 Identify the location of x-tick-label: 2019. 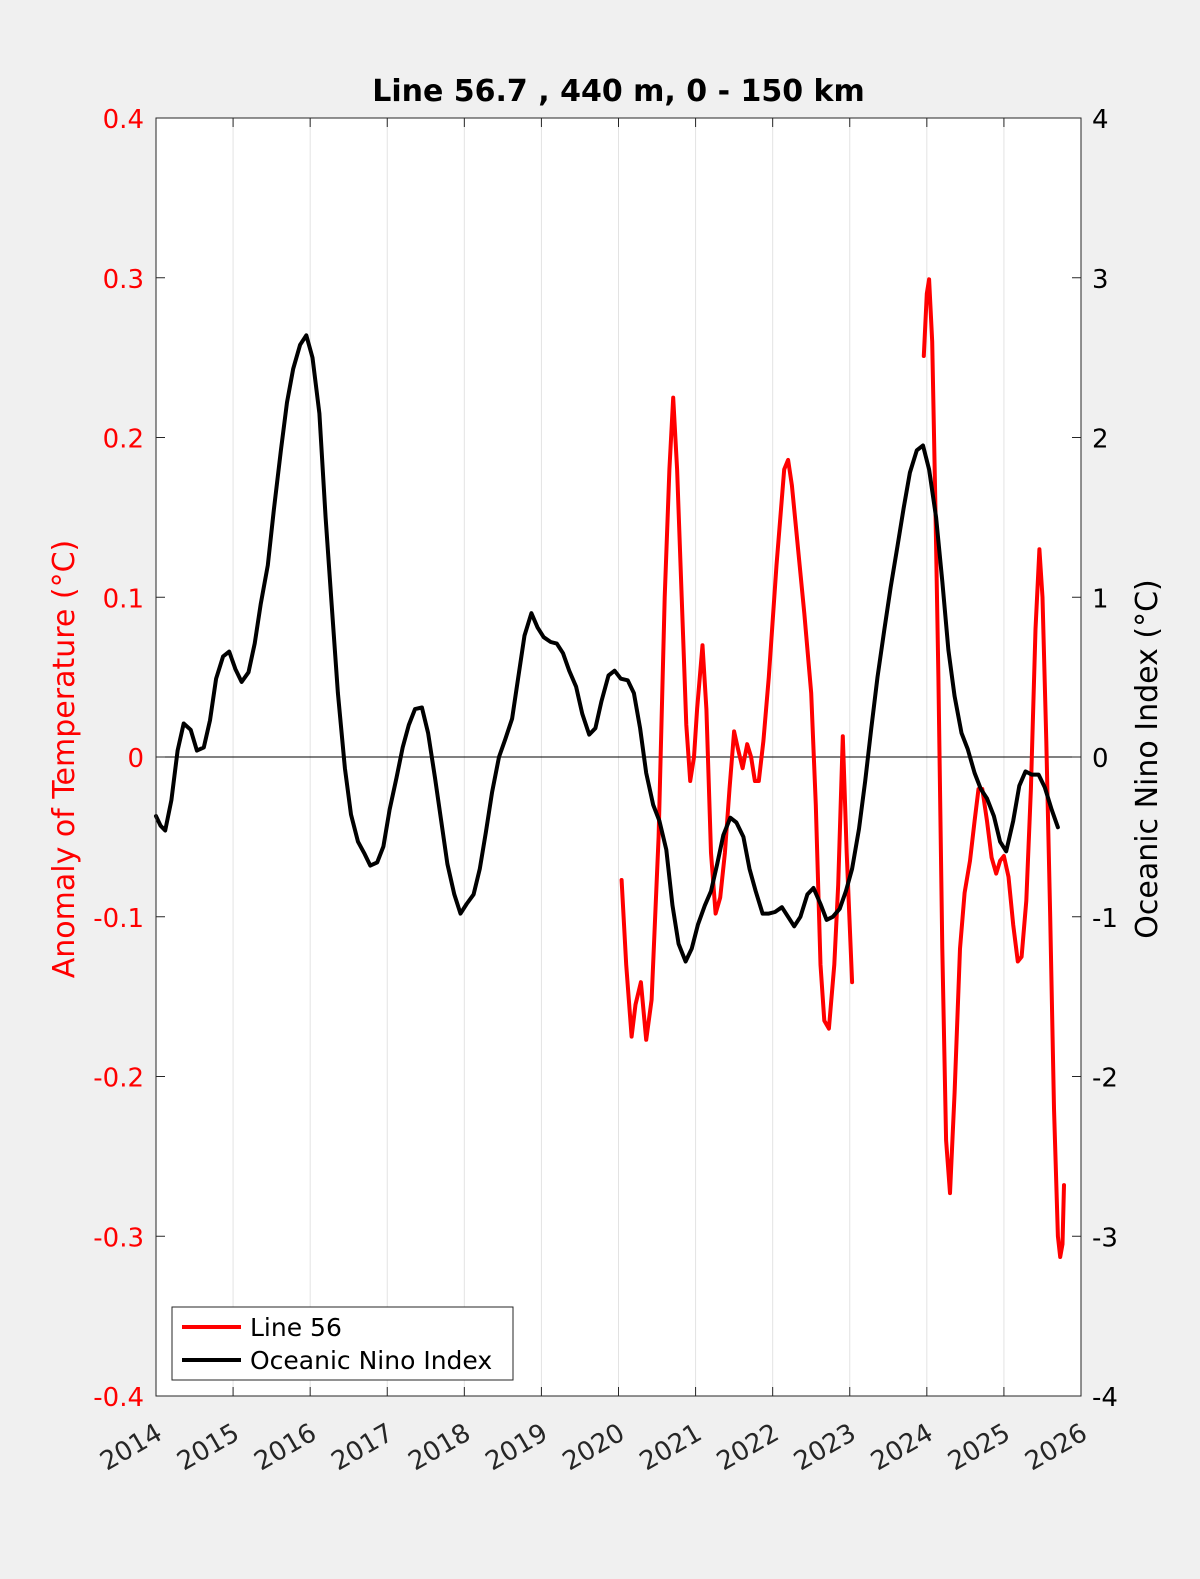
(517, 1447).